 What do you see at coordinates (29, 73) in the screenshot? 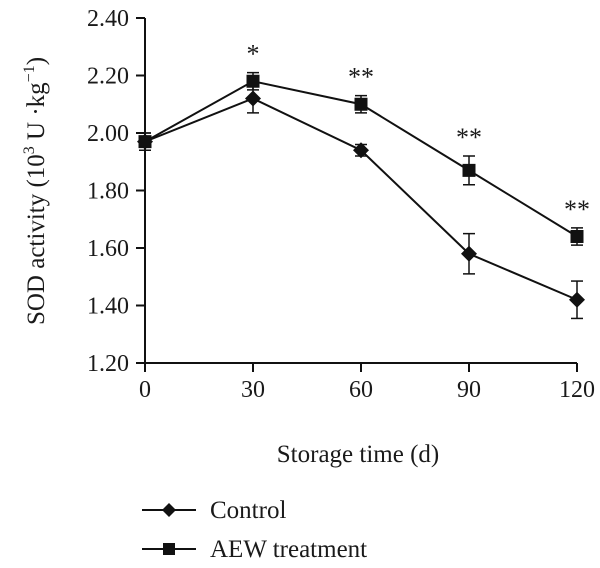
I see `y-axis-title-sup2: −1` at bounding box center [29, 73].